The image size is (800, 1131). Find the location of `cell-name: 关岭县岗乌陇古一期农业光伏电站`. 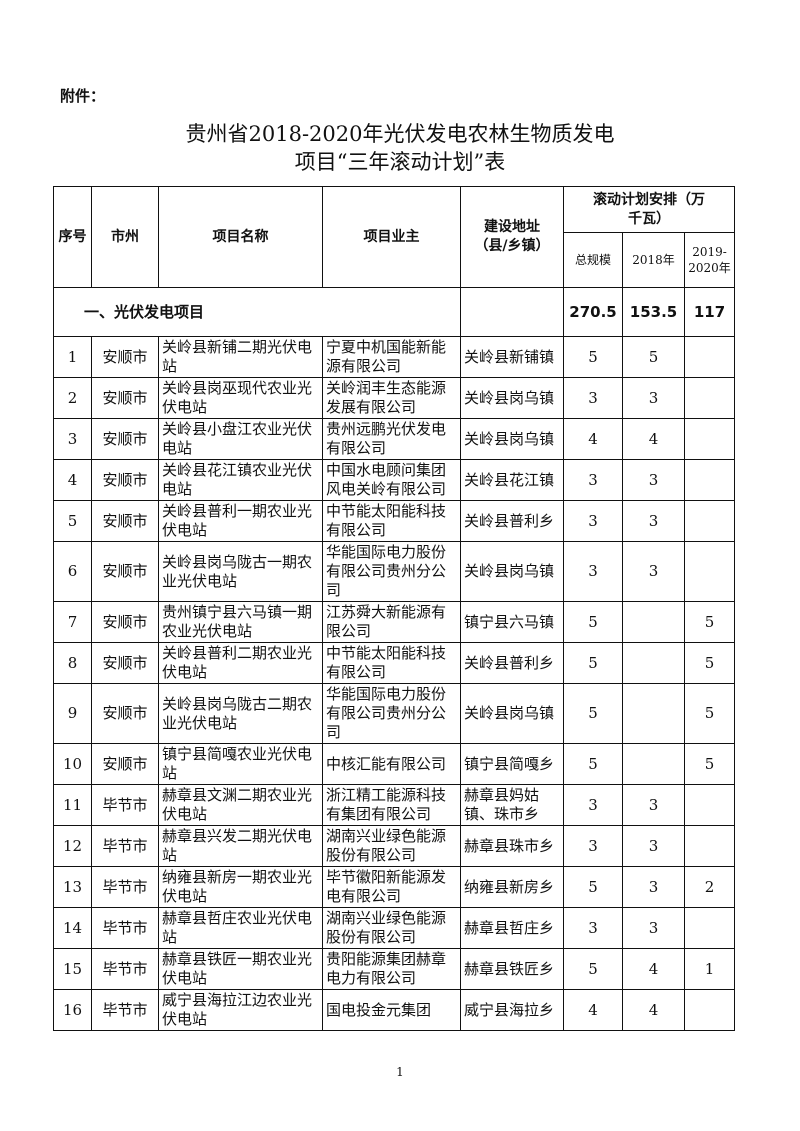

cell-name: 关岭县岗乌陇古一期农业光伏电站 is located at coordinates (240, 571).